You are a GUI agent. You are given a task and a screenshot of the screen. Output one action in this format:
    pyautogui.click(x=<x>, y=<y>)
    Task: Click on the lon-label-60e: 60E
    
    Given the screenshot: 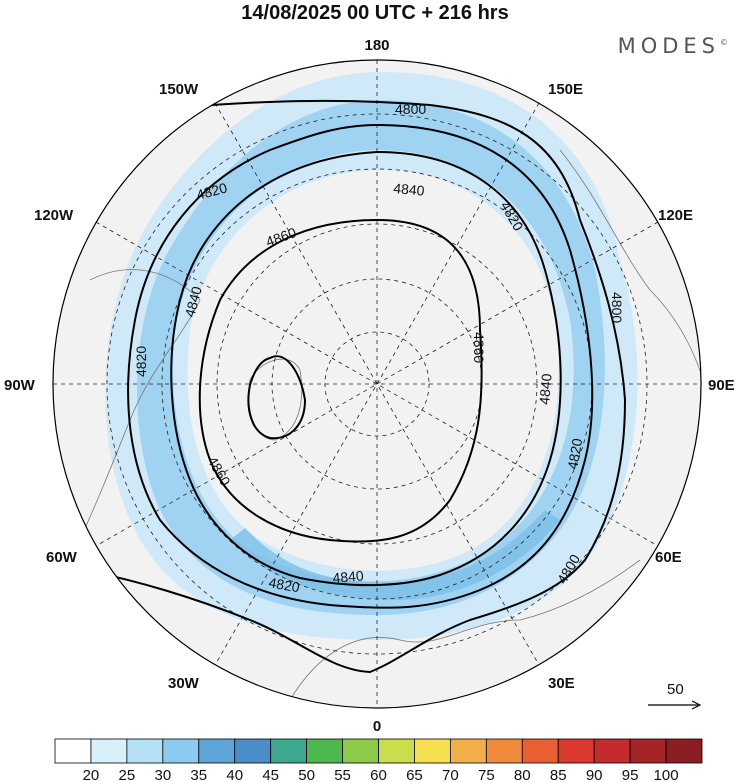 What is the action you would take?
    pyautogui.click(x=668, y=557)
    